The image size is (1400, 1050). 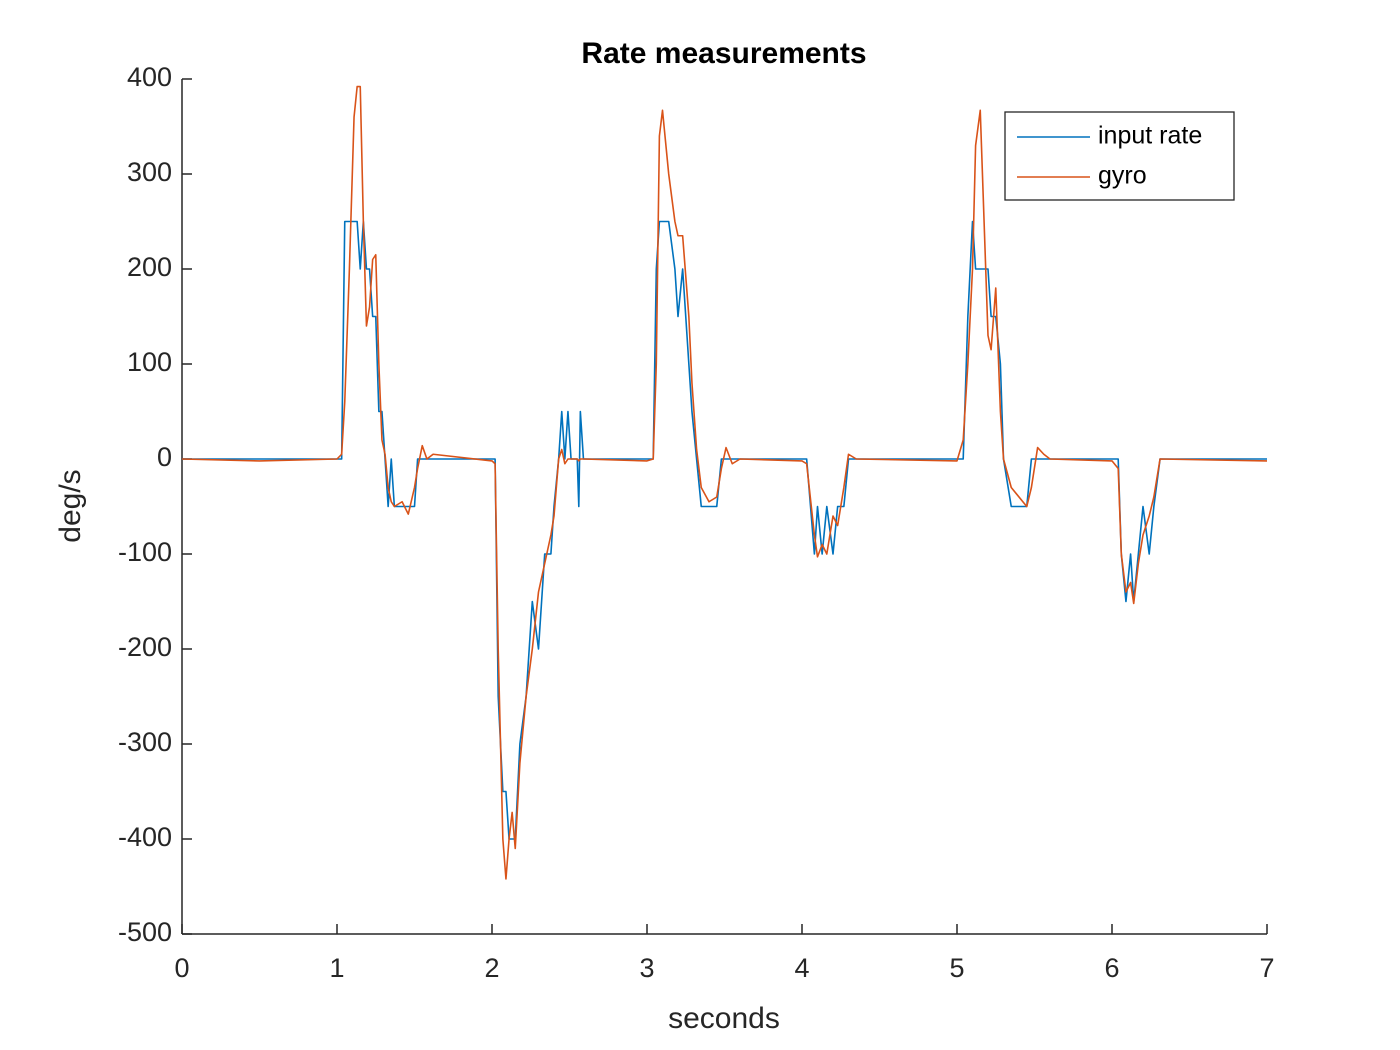 I want to click on x-tick-label: 1, so click(x=336, y=968).